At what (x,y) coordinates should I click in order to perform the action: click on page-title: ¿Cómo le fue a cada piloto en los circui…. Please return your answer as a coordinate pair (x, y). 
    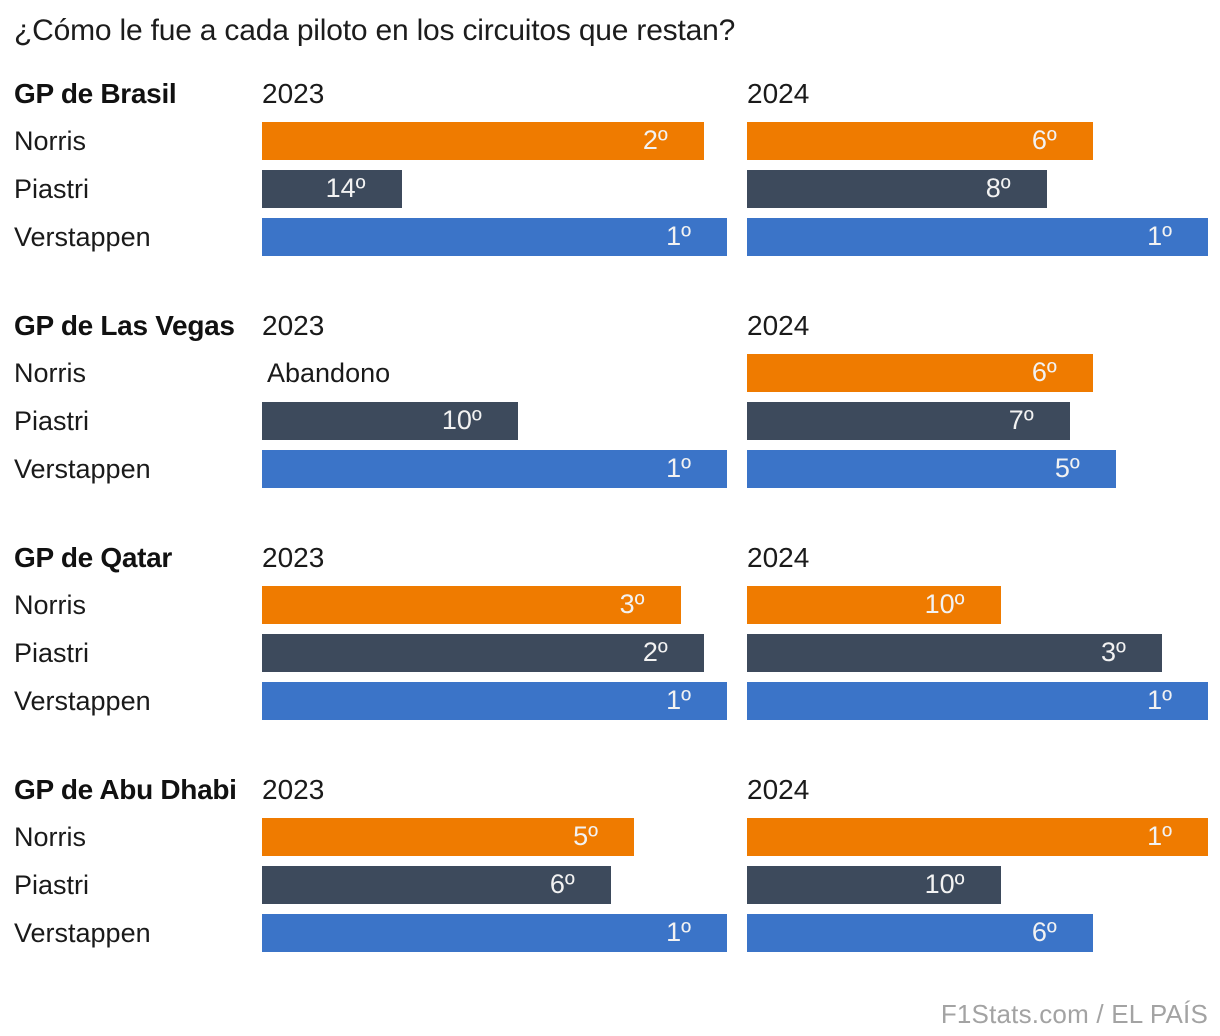
    Looking at the image, I should click on (375, 30).